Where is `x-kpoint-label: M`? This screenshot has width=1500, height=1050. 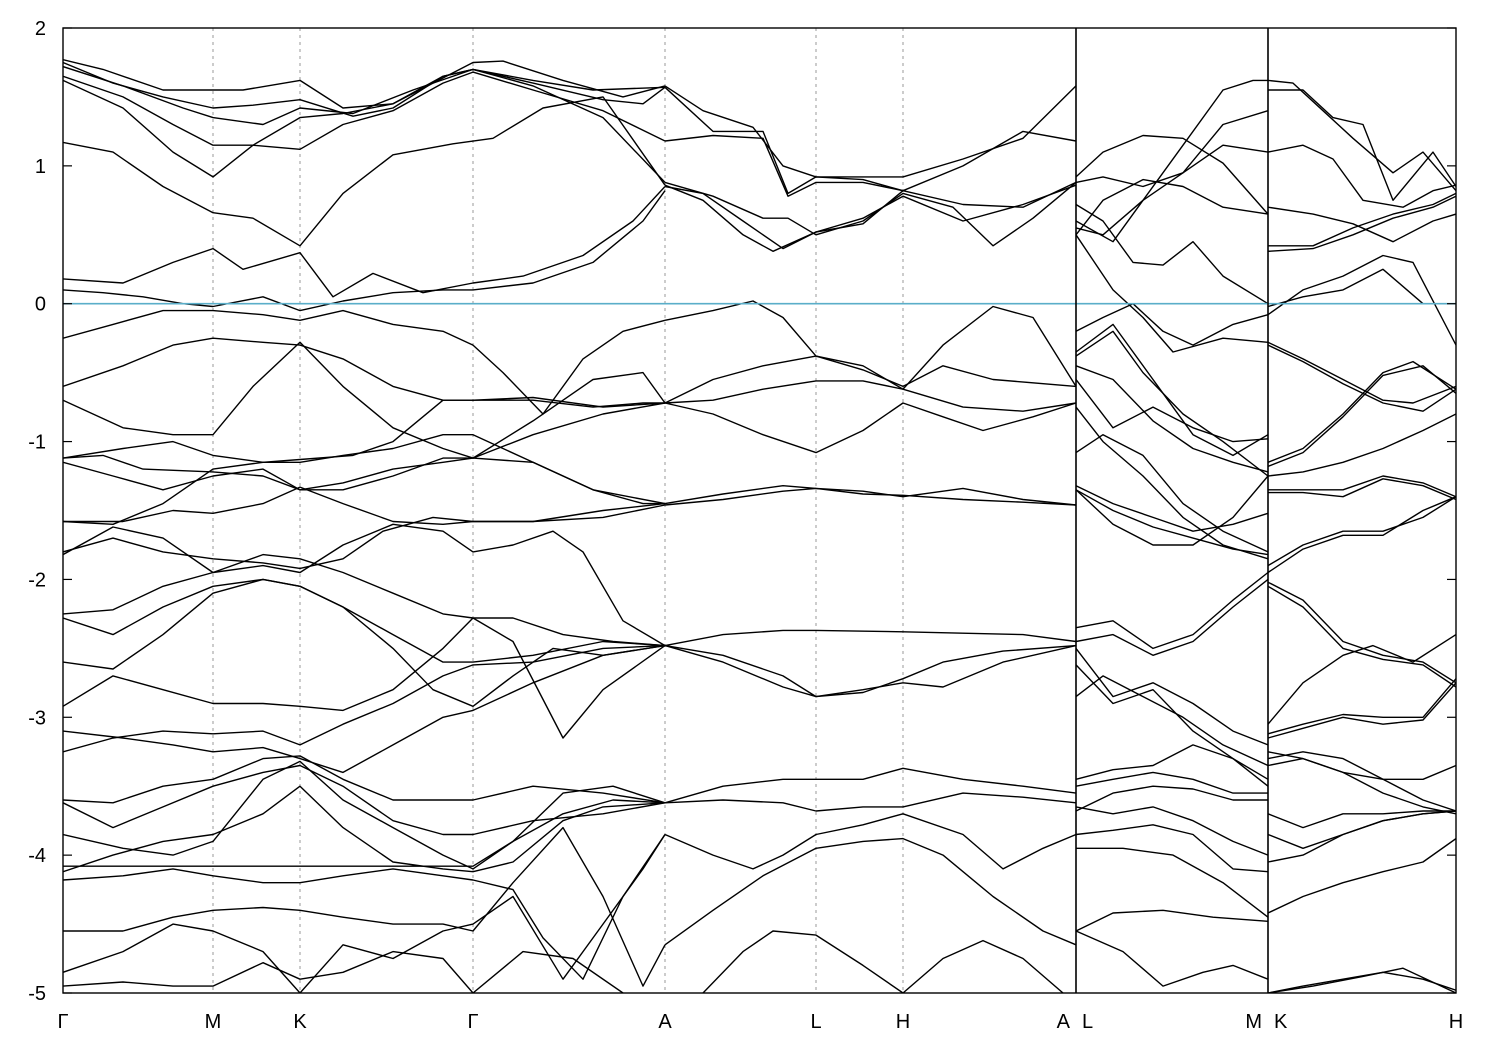
x-kpoint-label: M is located at coordinates (1253, 1022).